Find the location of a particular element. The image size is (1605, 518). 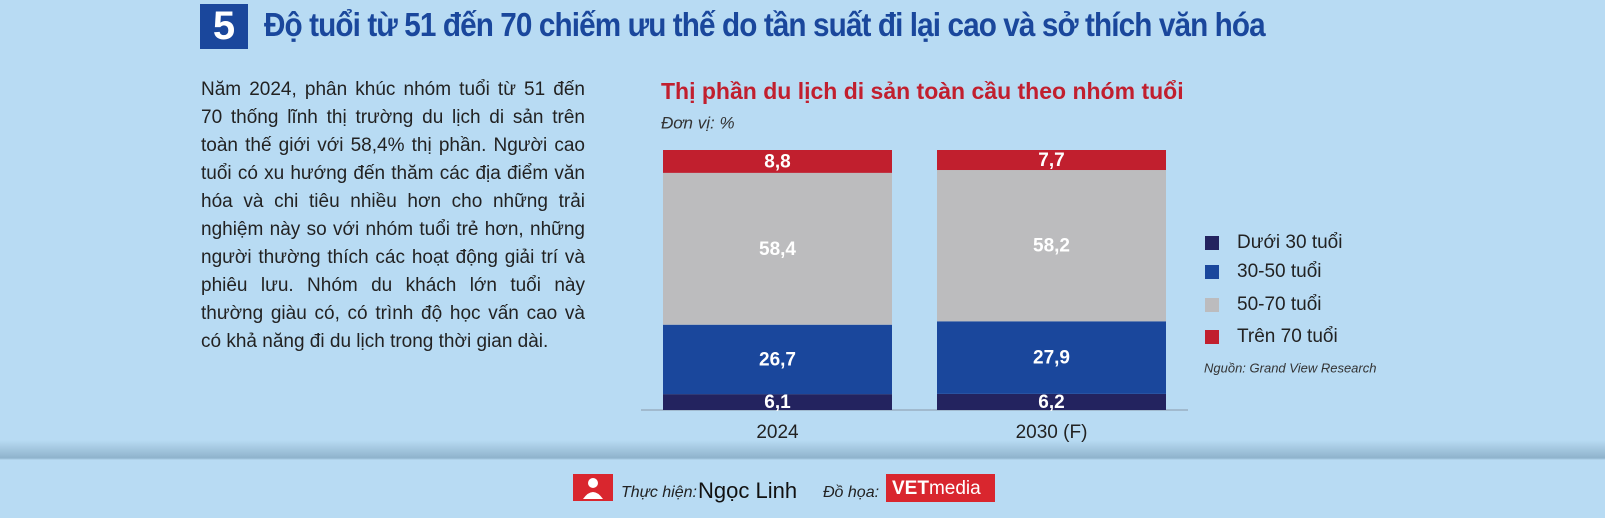

data-label: 6,1 is located at coordinates (777, 402).